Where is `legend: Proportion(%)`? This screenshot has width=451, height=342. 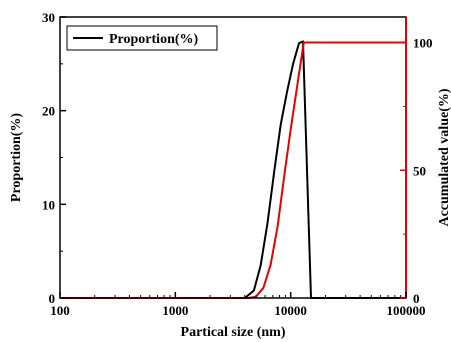 legend: Proportion(%) is located at coordinates (142, 38).